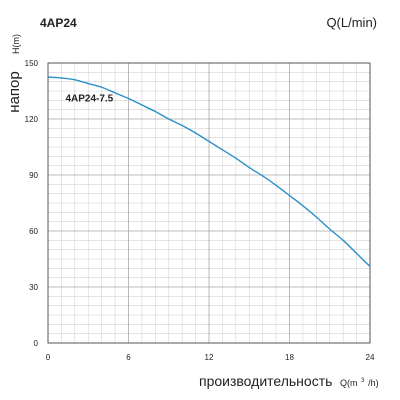 The image size is (400, 400). Describe the element at coordinates (363, 381) in the screenshot. I see `x-axis-unit-sup: 3` at that location.